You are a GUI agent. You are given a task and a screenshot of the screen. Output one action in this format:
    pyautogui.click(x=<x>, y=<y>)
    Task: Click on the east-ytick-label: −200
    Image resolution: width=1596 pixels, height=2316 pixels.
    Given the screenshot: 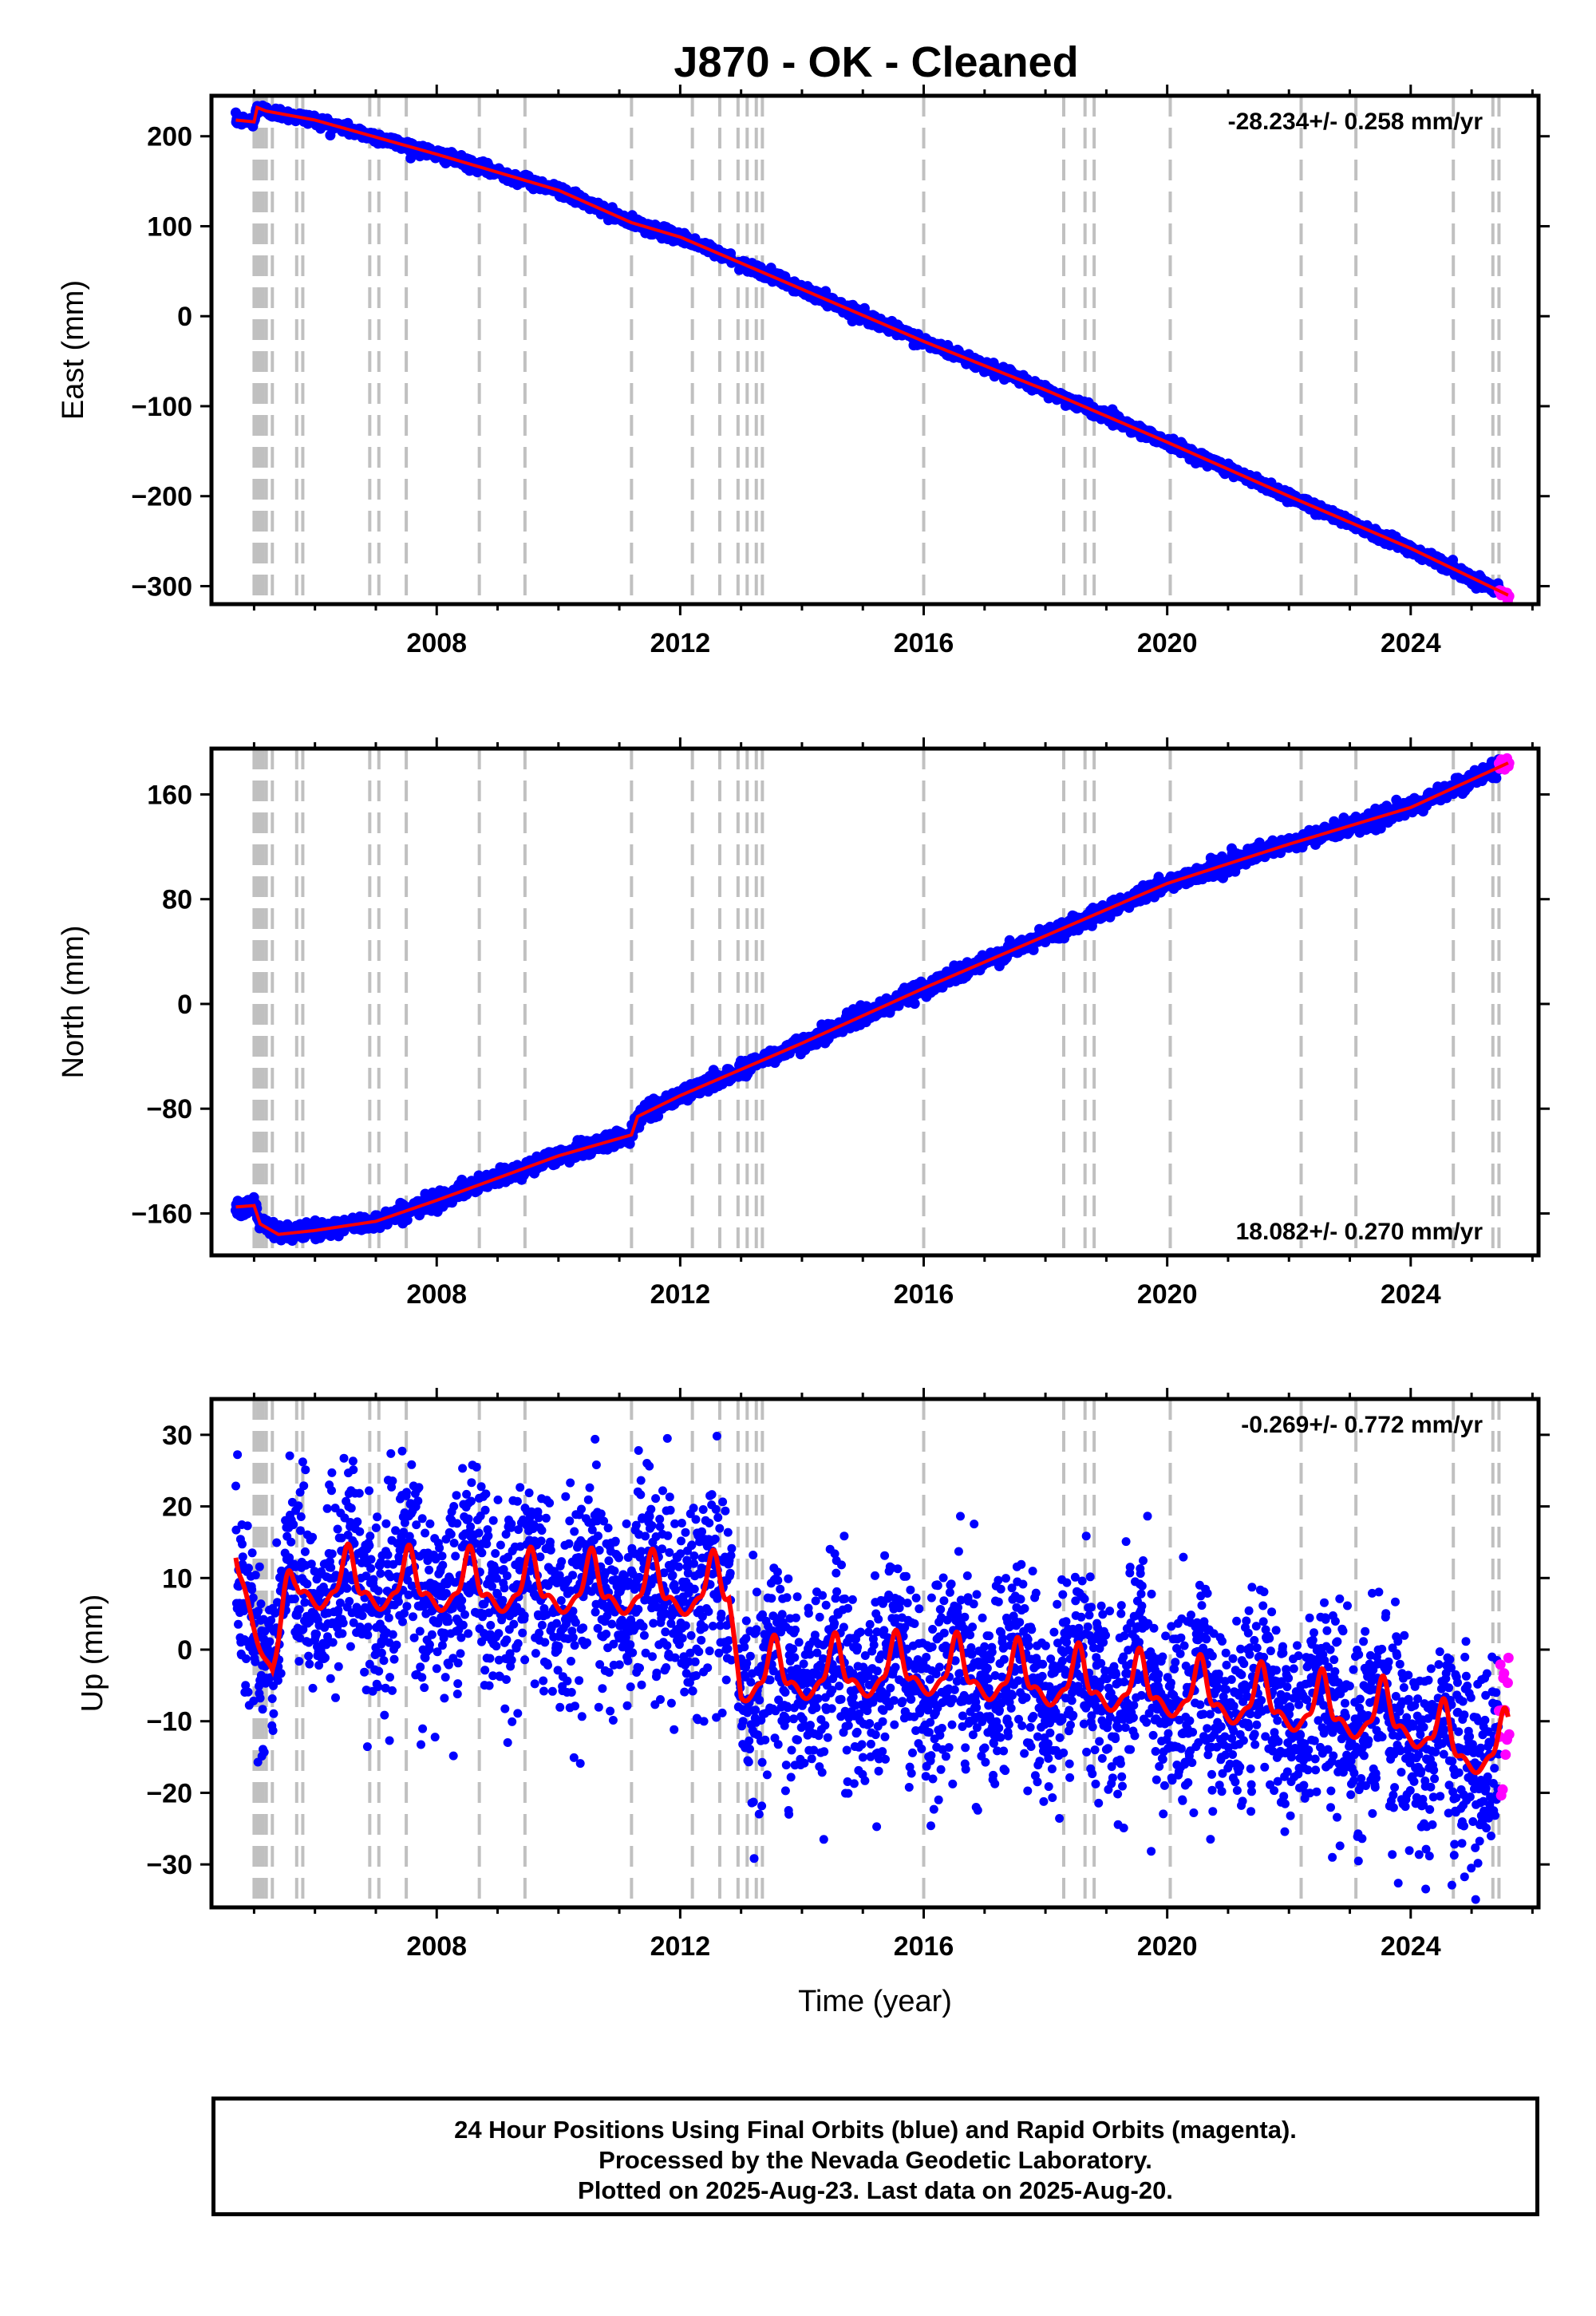 What is the action you would take?
    pyautogui.click(x=161, y=497)
    